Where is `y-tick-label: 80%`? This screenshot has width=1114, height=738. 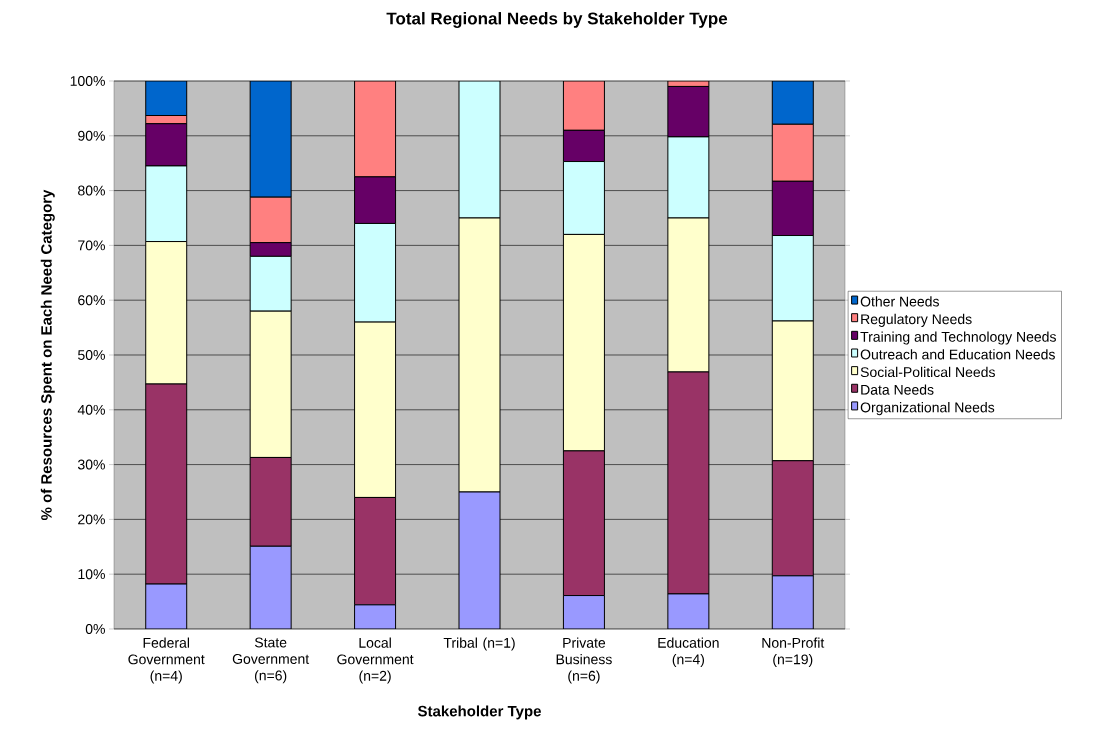
y-tick-label: 80% is located at coordinates (91, 190).